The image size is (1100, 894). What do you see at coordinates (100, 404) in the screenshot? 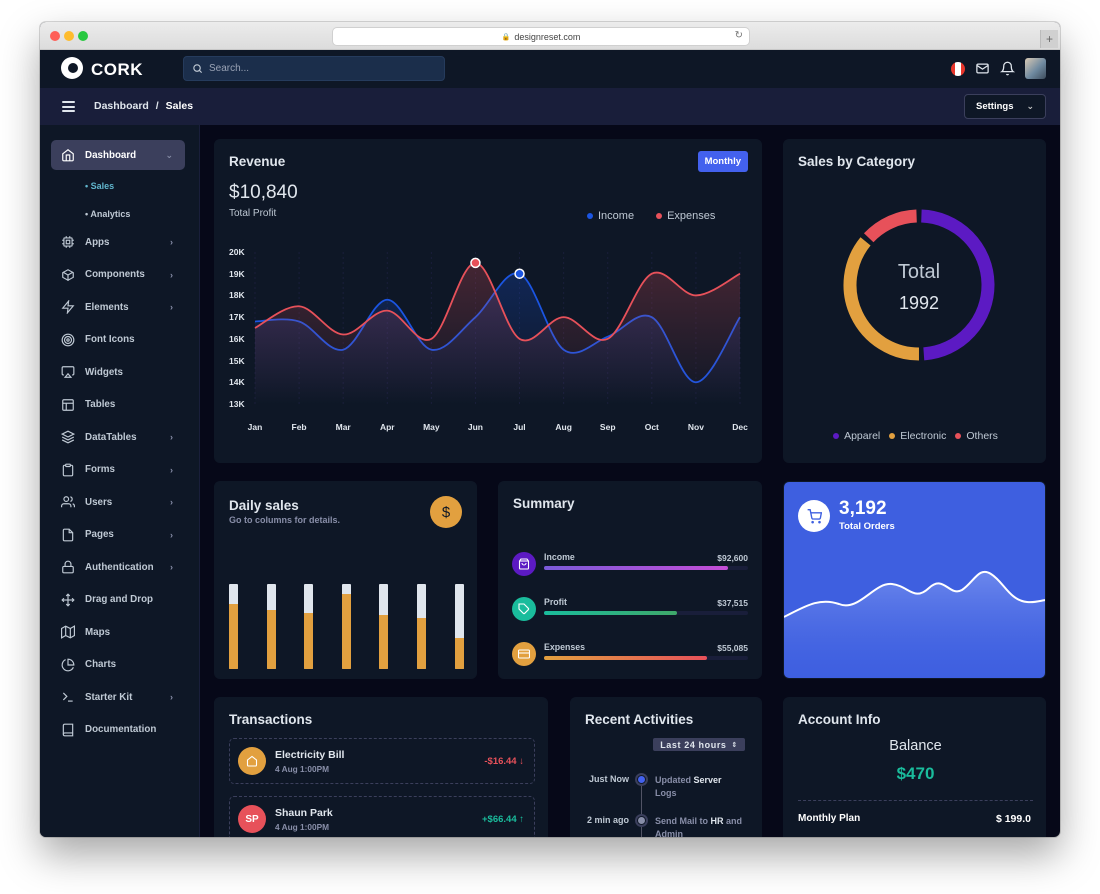
I see `sidebar-item-label: Tables` at bounding box center [100, 404].